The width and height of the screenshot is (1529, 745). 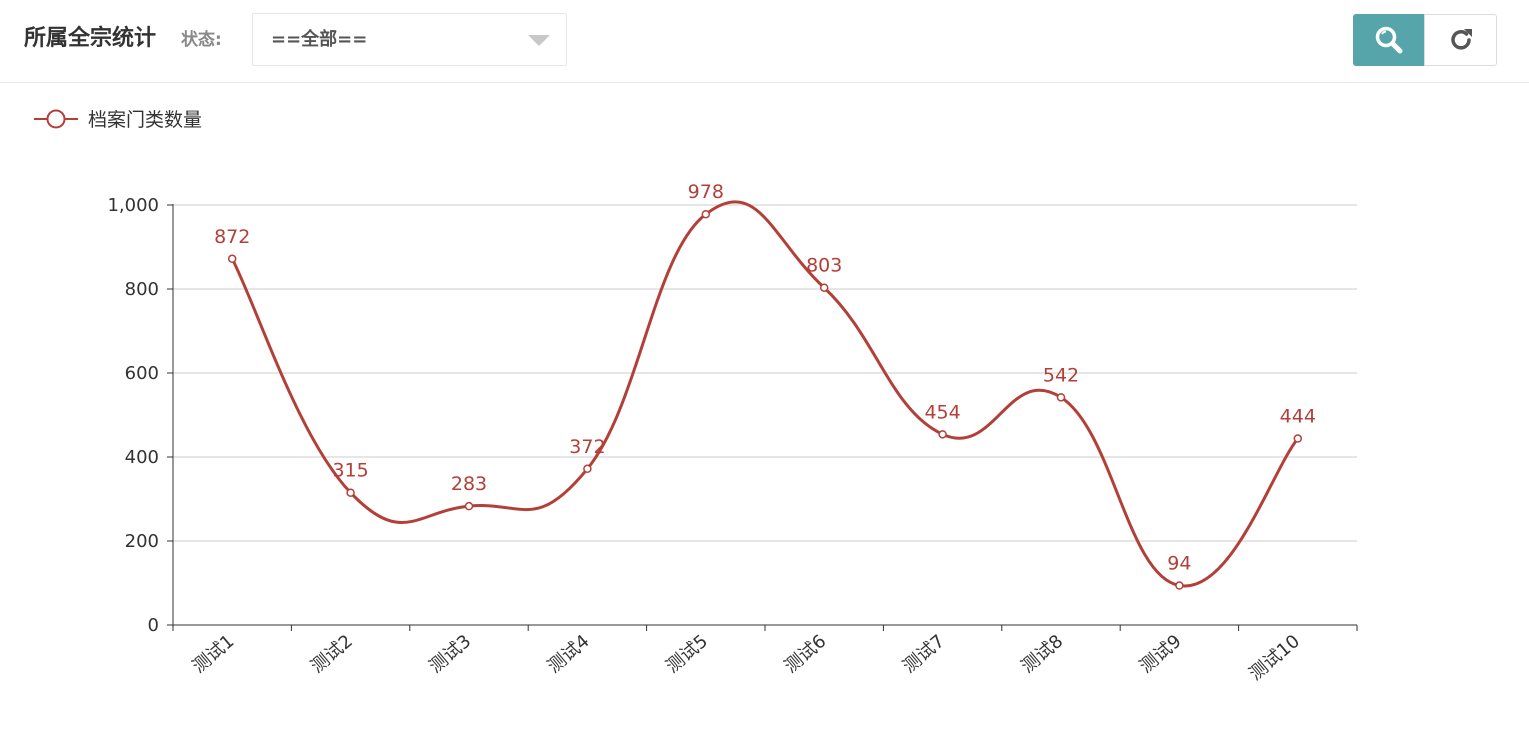 I want to click on refresh-icon, so click(x=1461, y=39).